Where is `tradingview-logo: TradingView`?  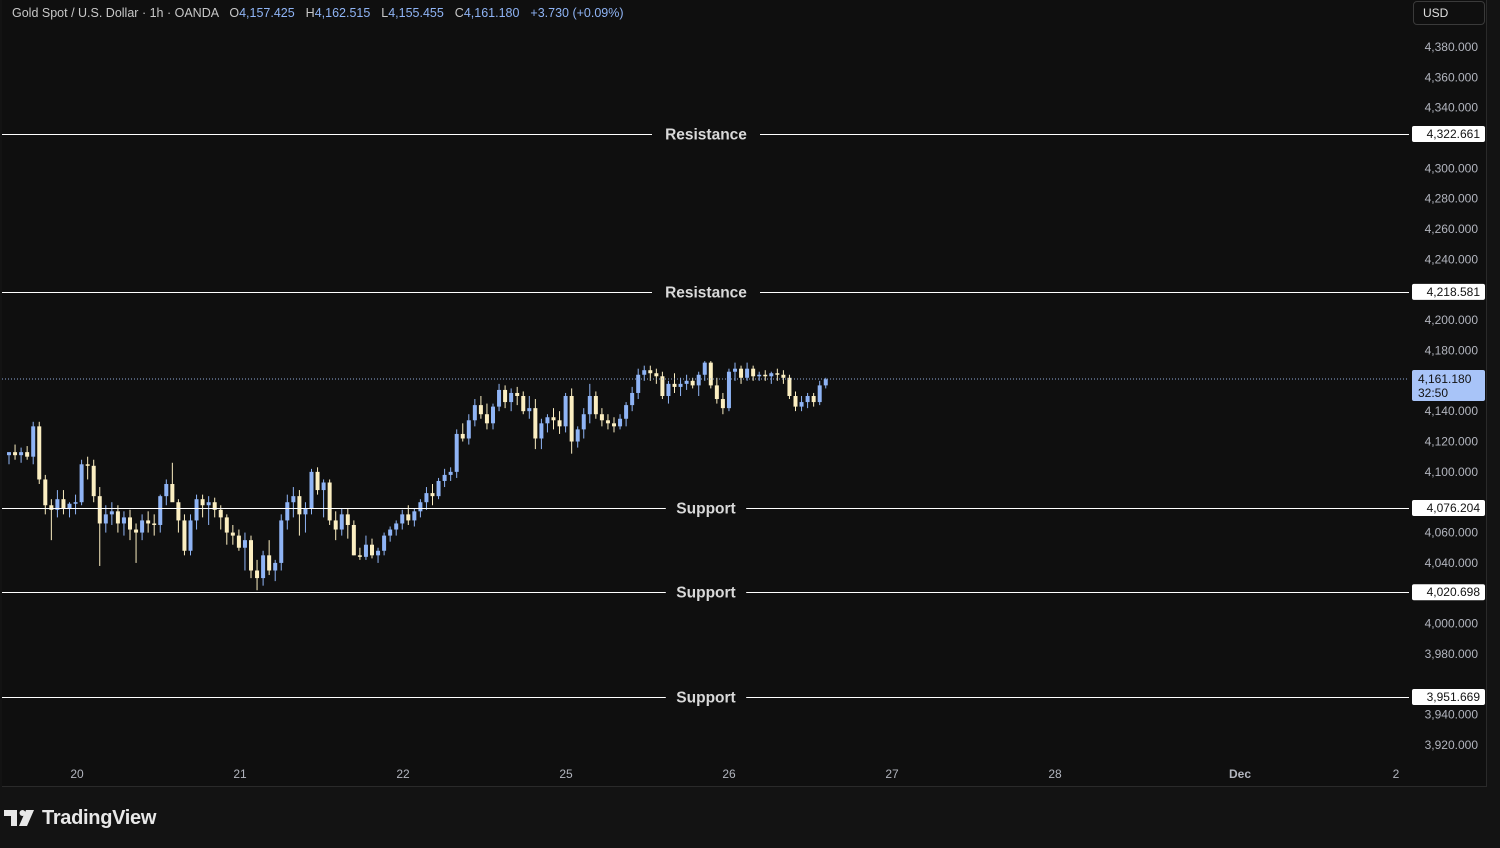 tradingview-logo: TradingView is located at coordinates (80, 818).